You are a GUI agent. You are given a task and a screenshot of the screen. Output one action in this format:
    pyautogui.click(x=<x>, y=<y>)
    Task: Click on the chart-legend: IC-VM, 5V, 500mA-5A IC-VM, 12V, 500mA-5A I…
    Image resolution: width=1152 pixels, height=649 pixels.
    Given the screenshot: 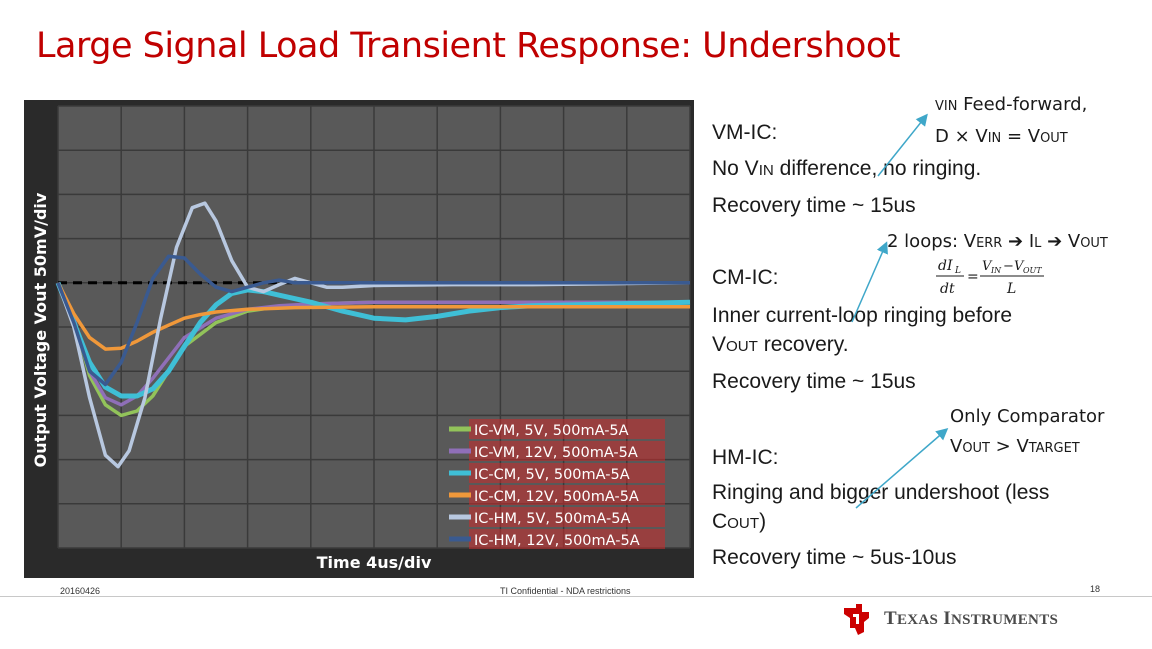 What is the action you would take?
    pyautogui.click(x=557, y=484)
    